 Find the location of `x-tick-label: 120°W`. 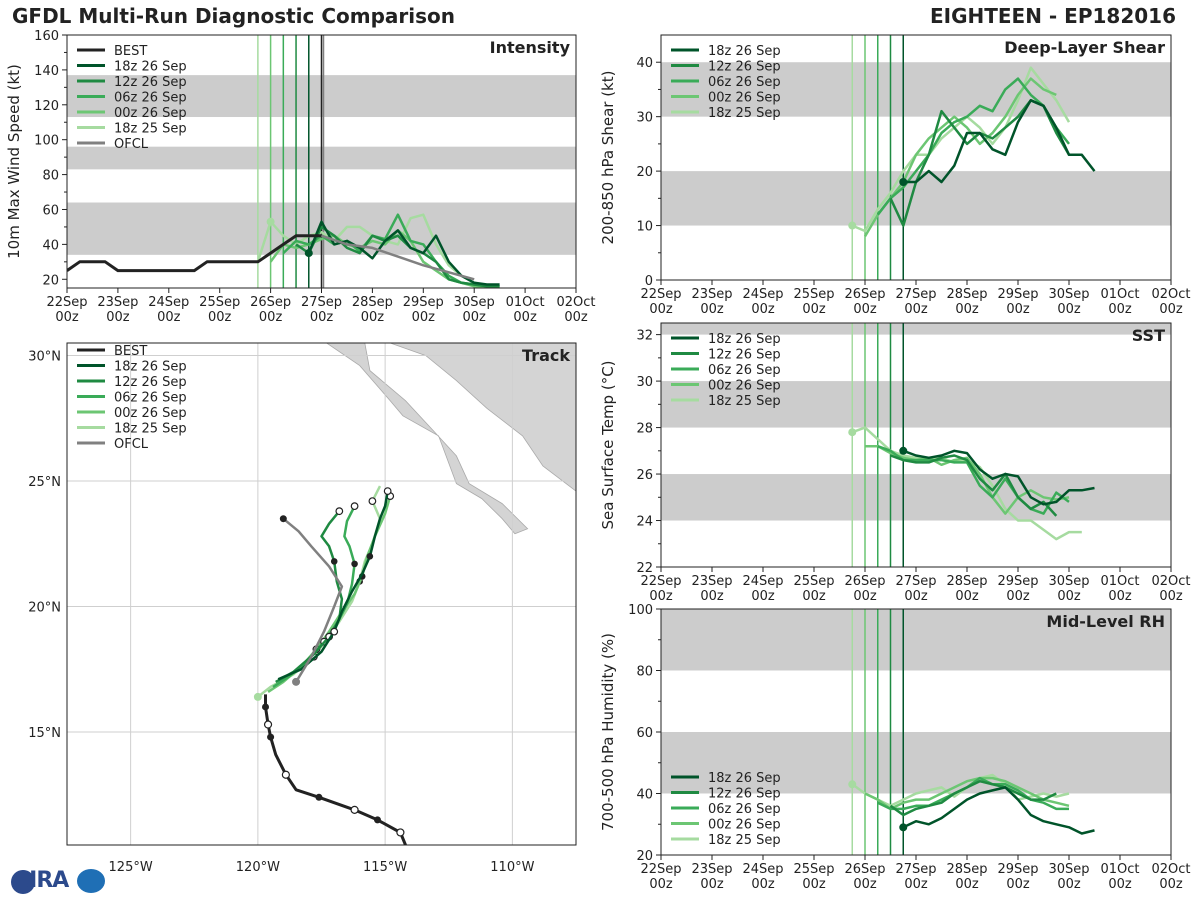

x-tick-label: 120°W is located at coordinates (258, 867).